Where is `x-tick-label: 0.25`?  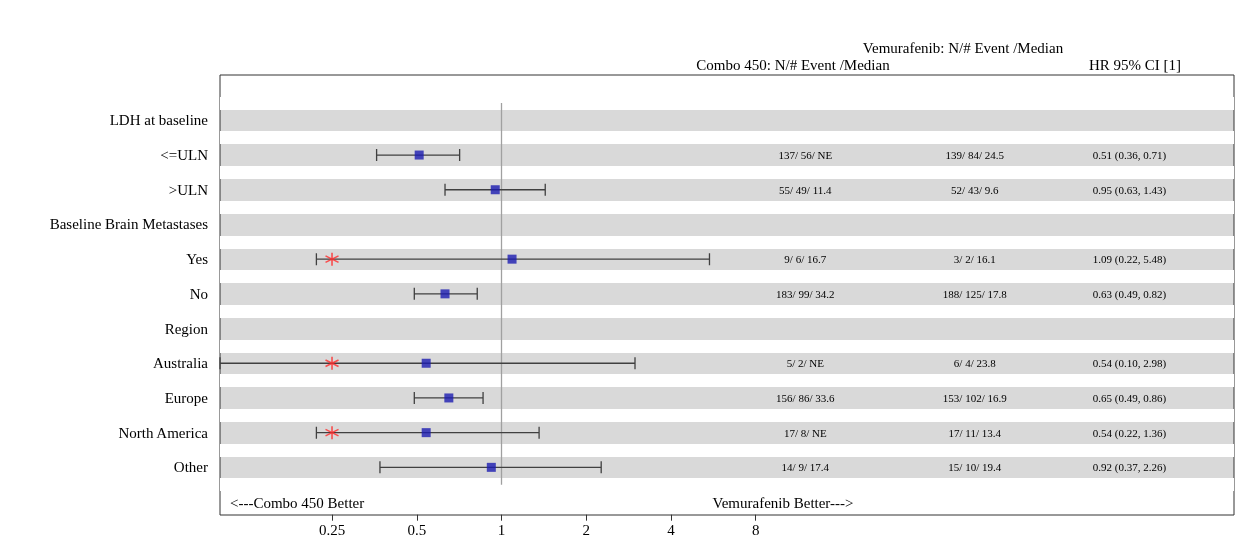
x-tick-label: 0.25 is located at coordinates (332, 530).